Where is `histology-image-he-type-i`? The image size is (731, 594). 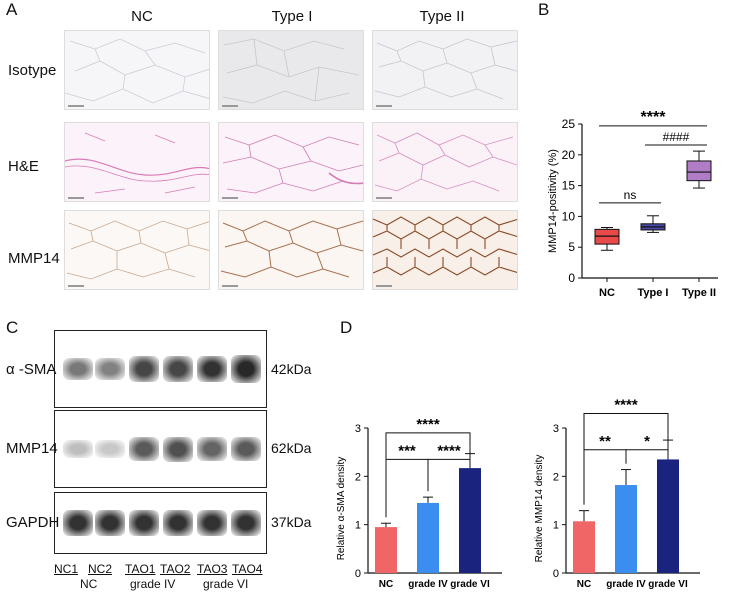 histology-image-he-type-i is located at coordinates (291, 162).